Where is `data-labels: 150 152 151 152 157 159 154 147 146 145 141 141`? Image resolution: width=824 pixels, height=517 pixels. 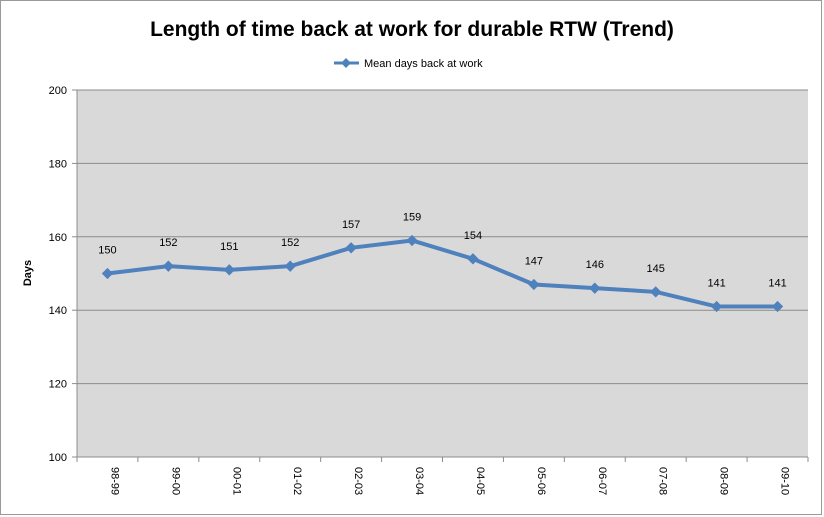
data-labels: 150 152 151 152 157 159 154 147 146 145 141 141 is located at coordinates (442, 250).